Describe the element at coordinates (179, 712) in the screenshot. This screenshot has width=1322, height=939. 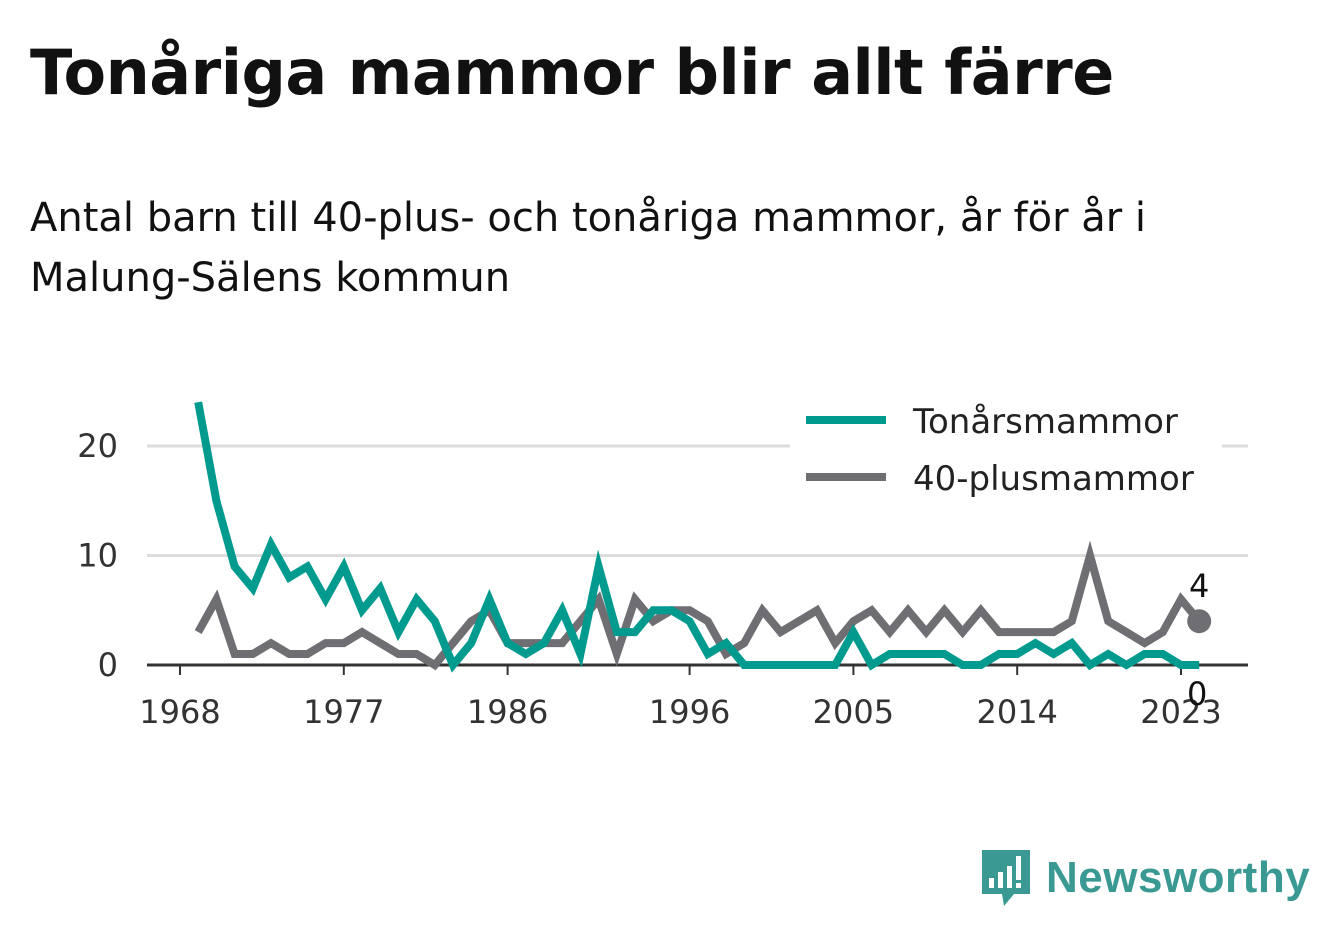
I see `x-tick-label-1968: 1968` at that location.